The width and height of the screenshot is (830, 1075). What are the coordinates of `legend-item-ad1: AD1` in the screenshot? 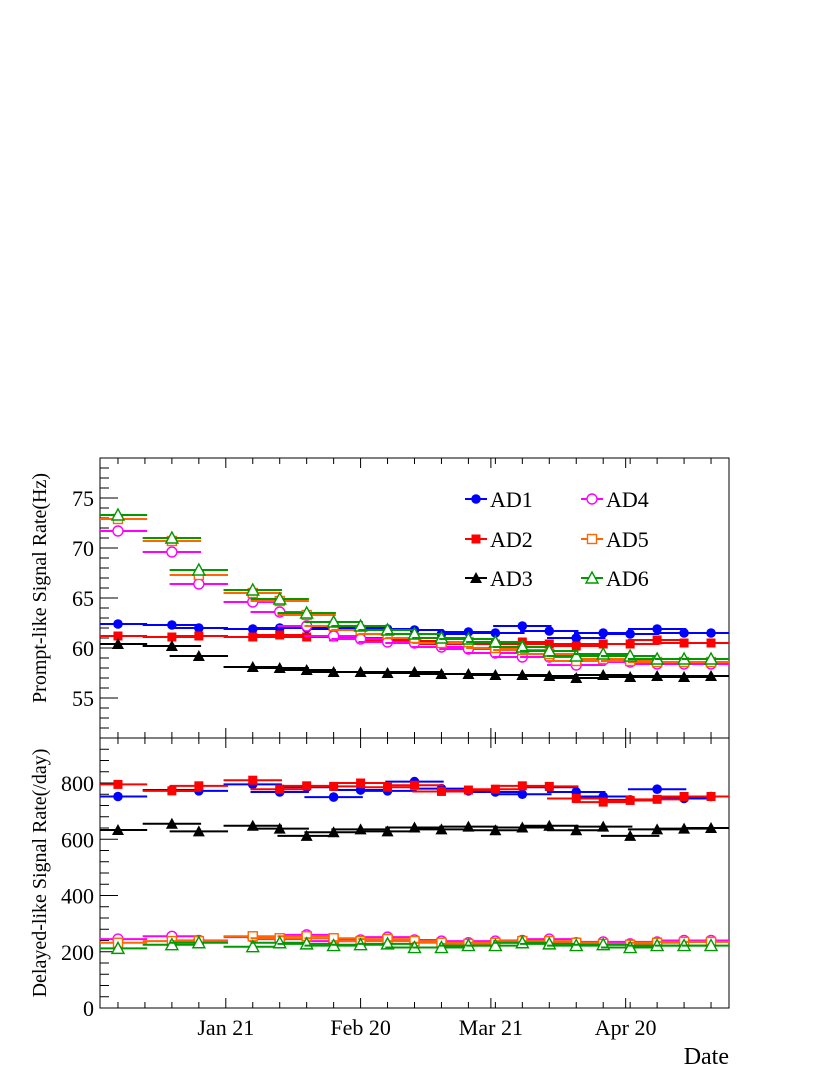 It's located at (499, 499).